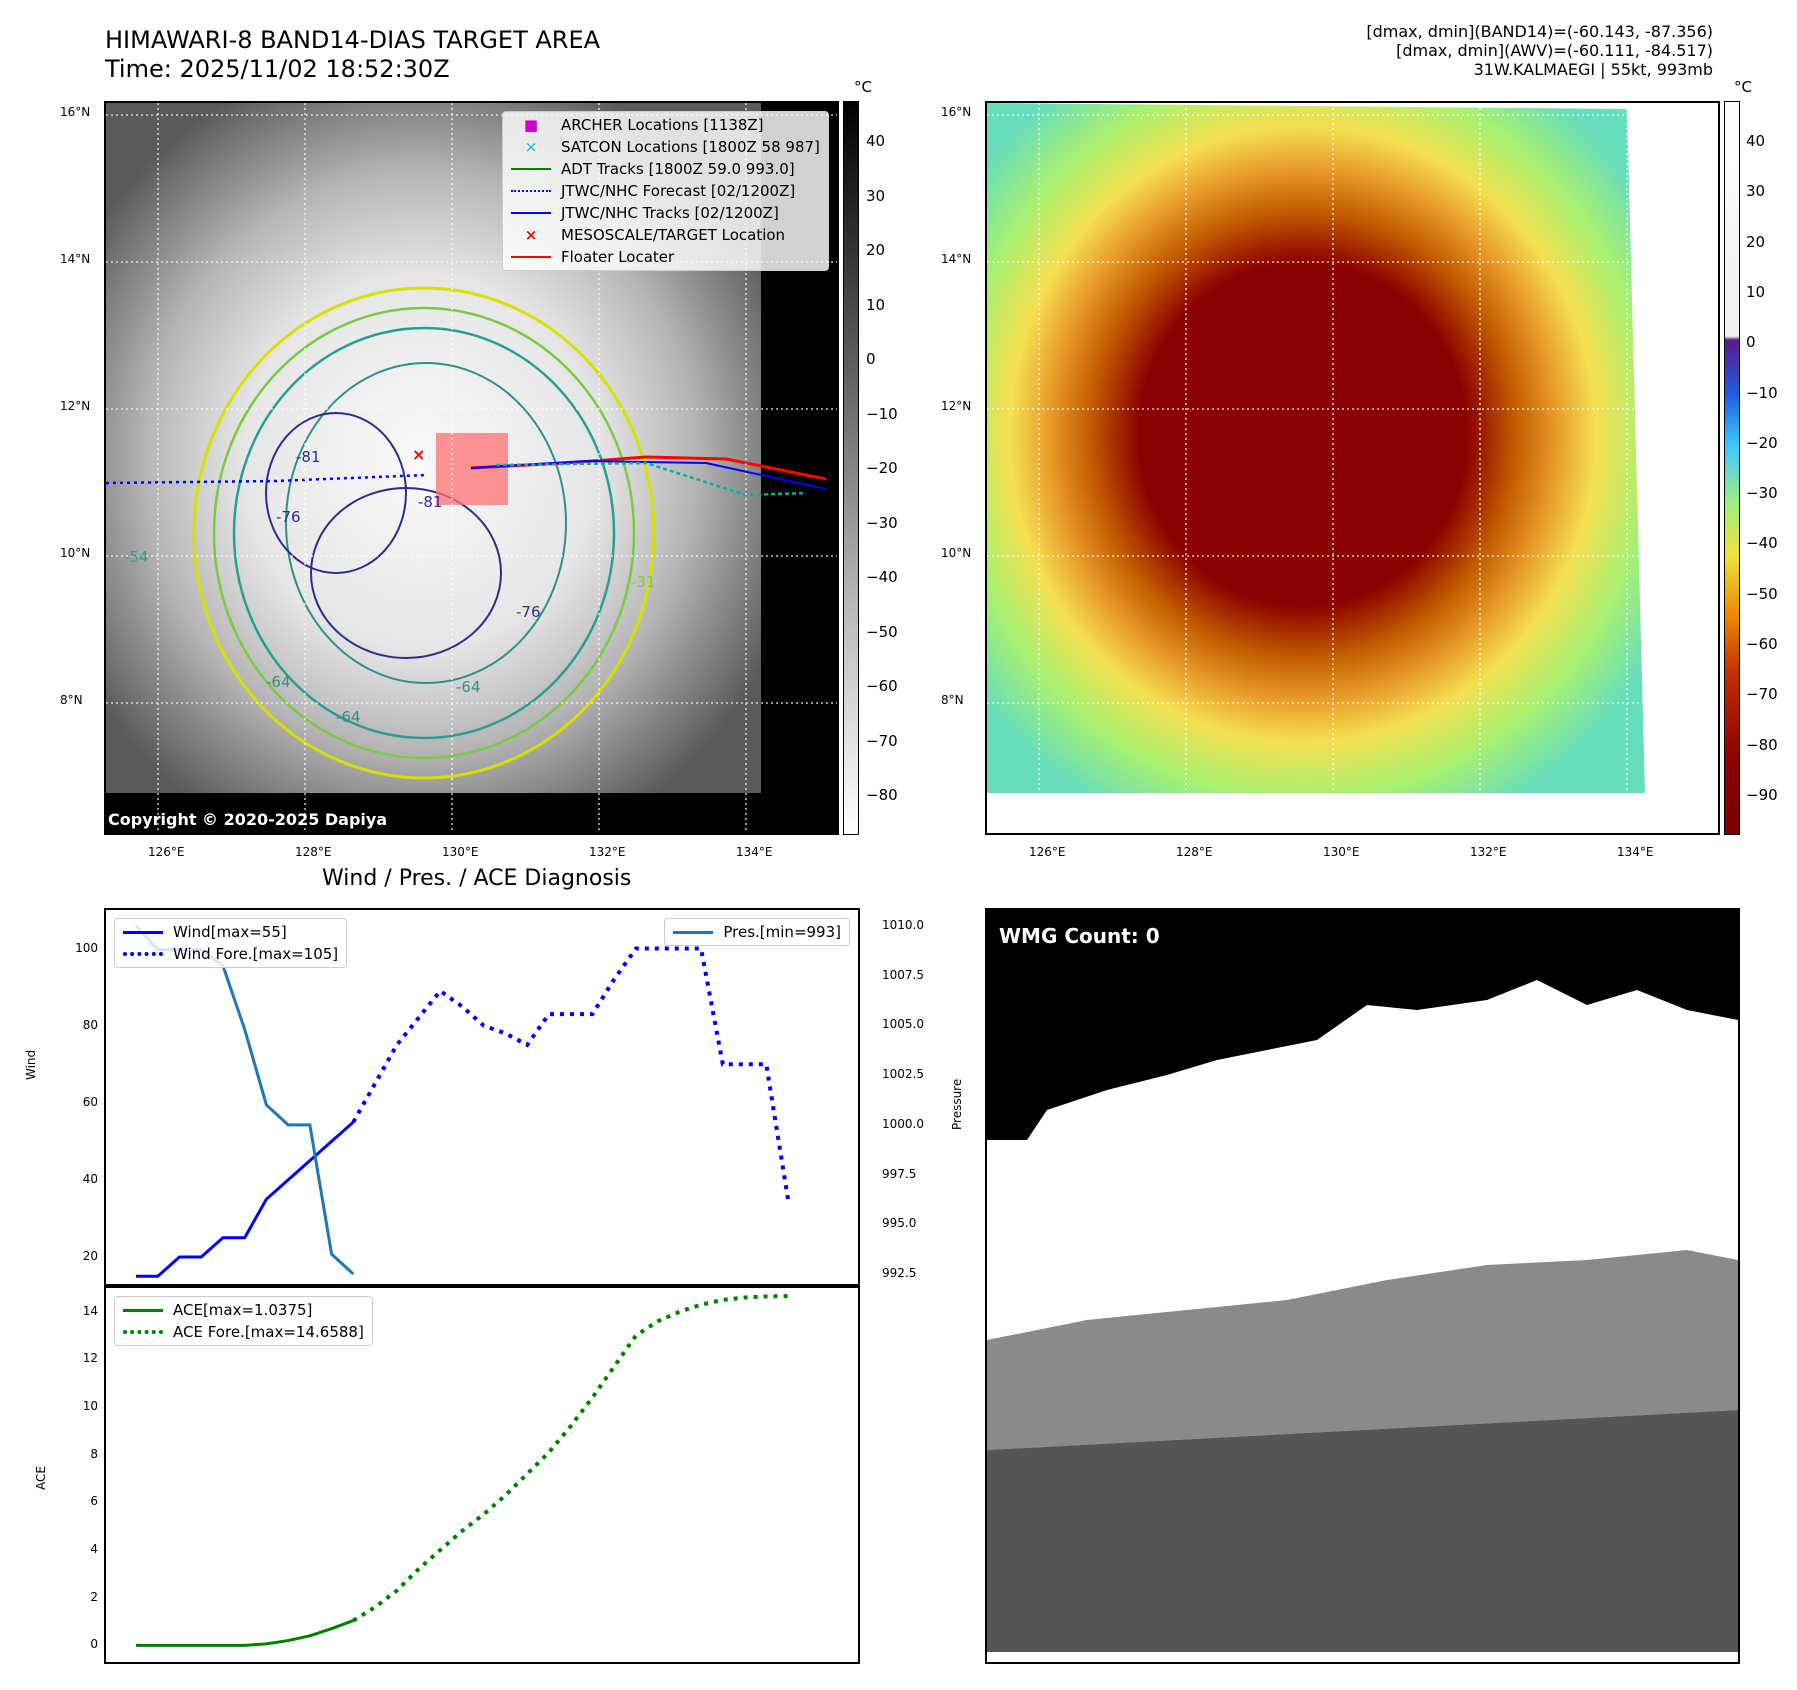 This screenshot has width=1797, height=1690. Describe the element at coordinates (136, 557) in the screenshot. I see `contour-label: -54` at that location.